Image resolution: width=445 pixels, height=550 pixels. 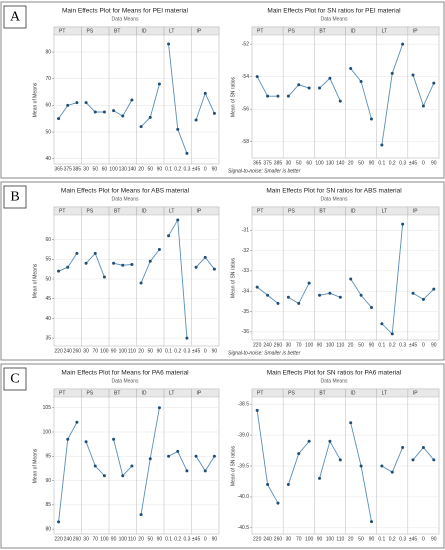 I want to click on facet-name: PT, so click(x=62, y=32).